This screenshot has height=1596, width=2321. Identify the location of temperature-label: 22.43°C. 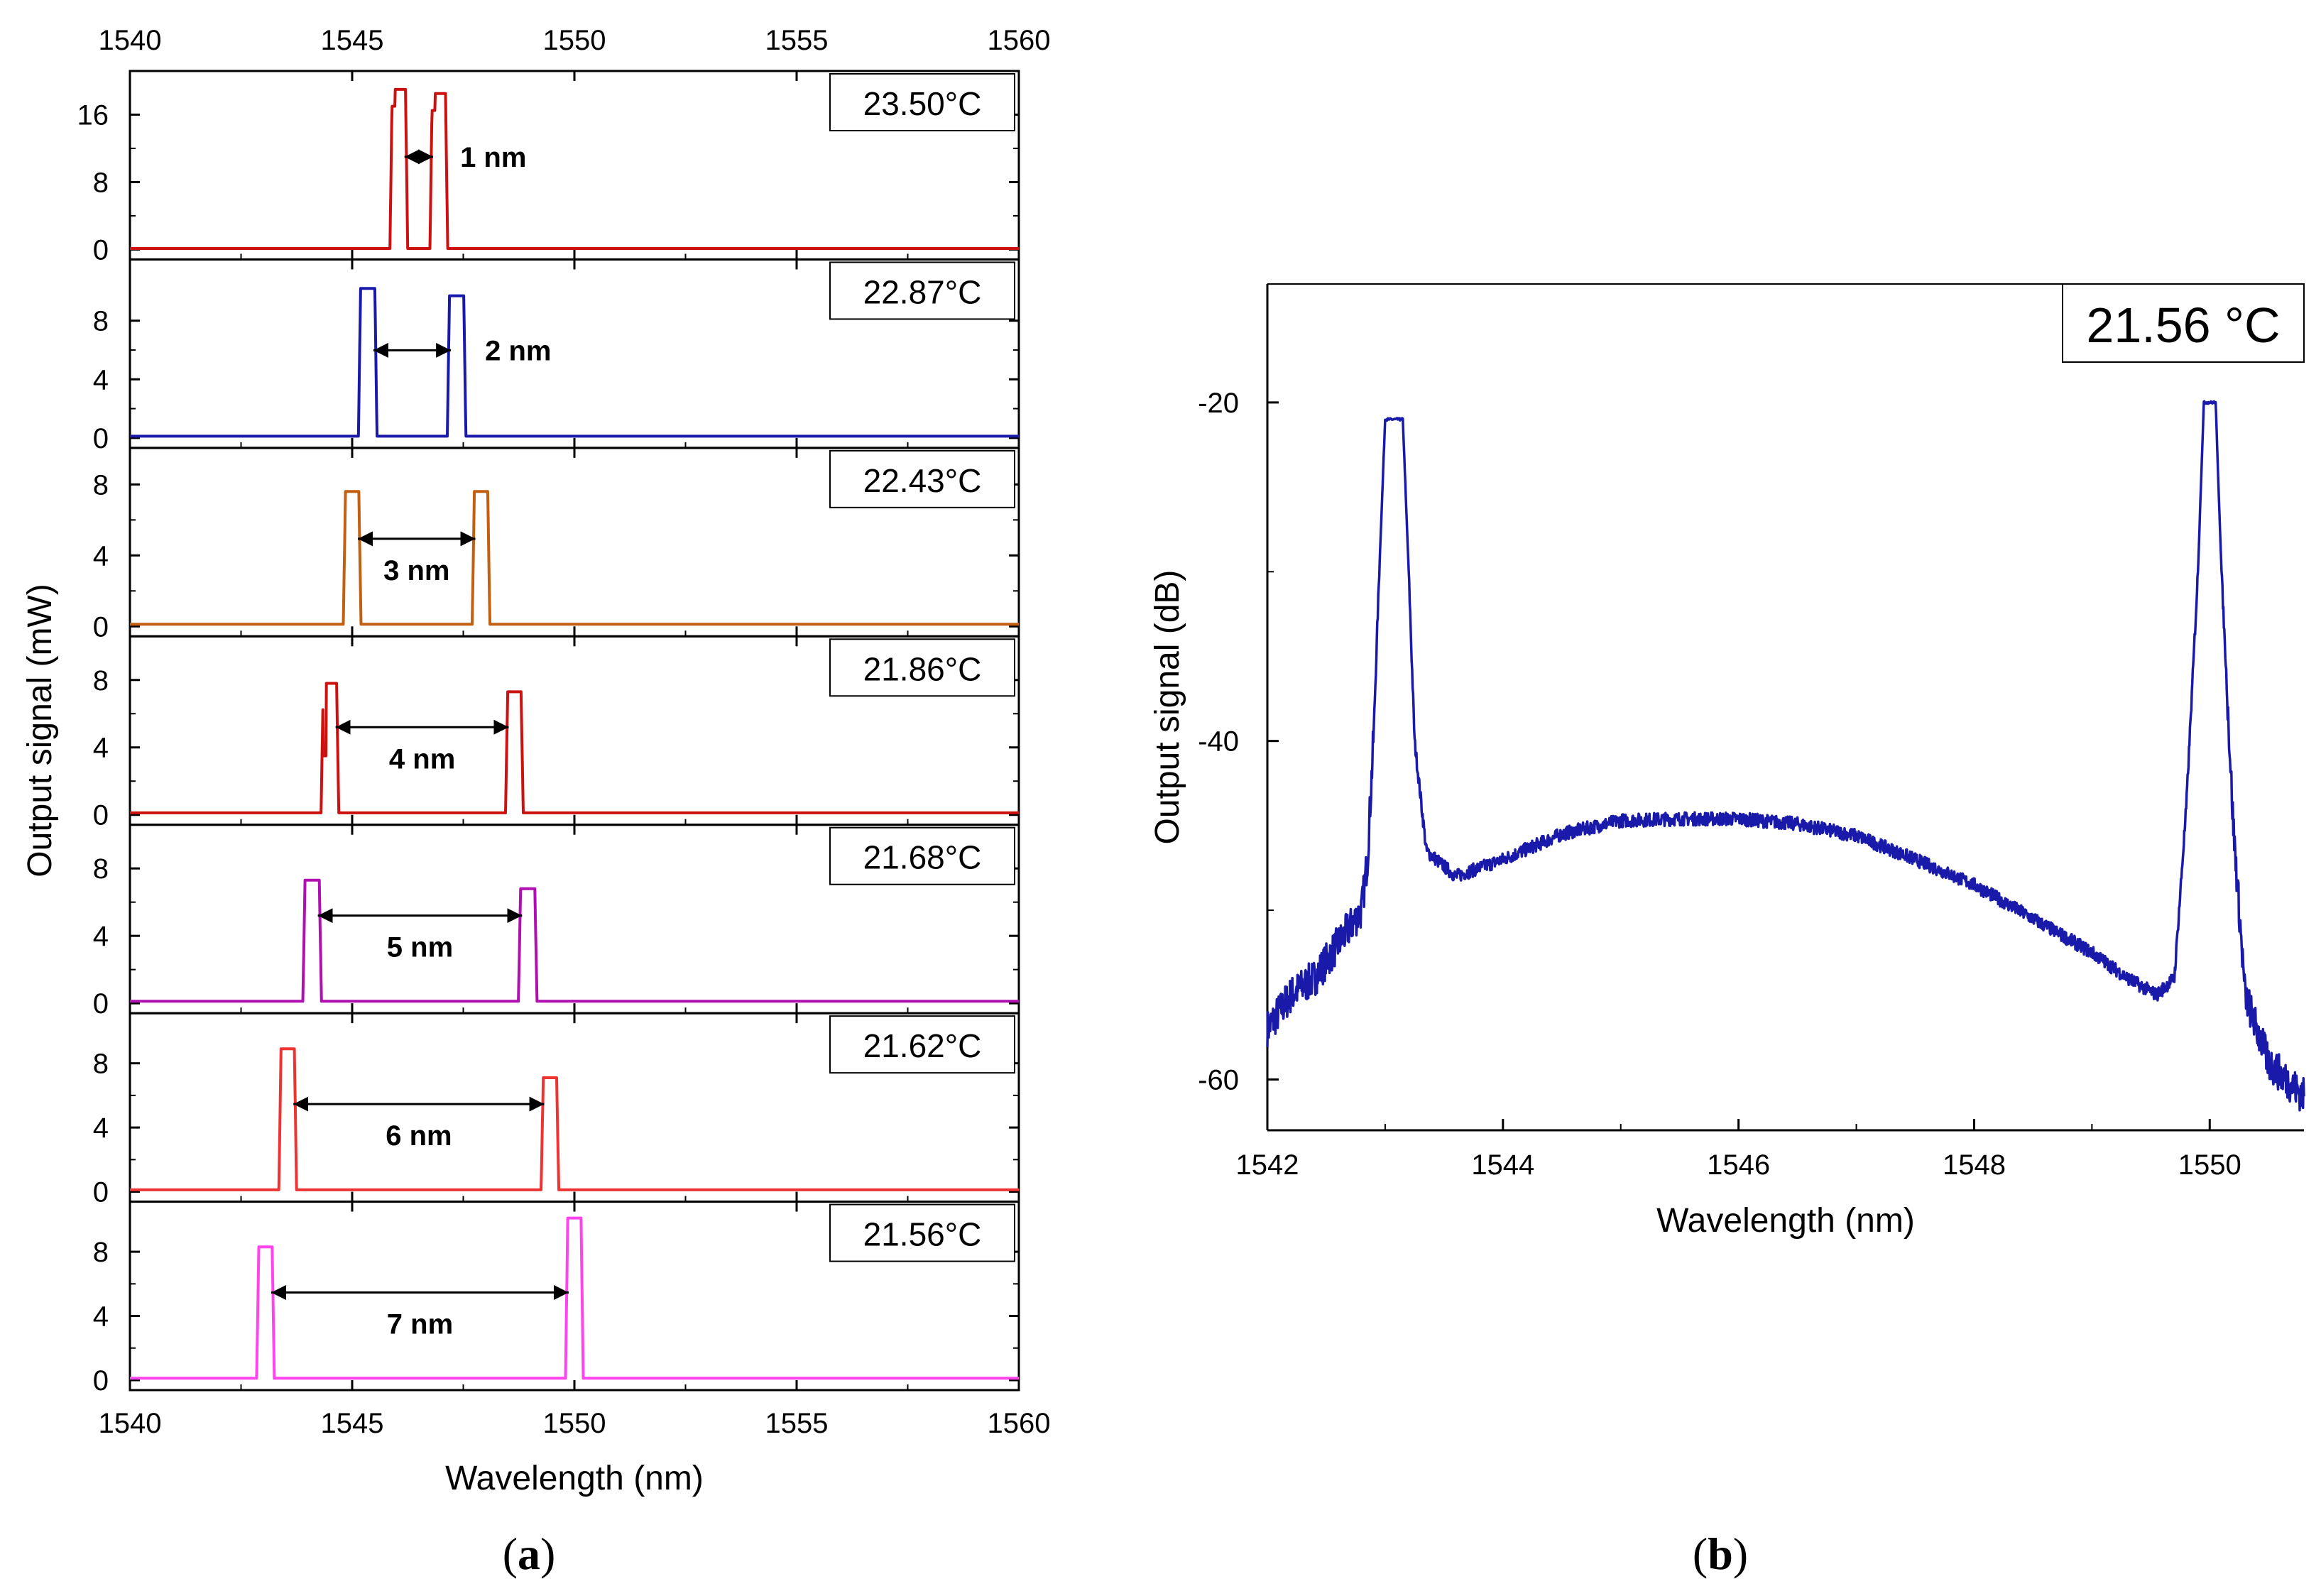
(922, 480).